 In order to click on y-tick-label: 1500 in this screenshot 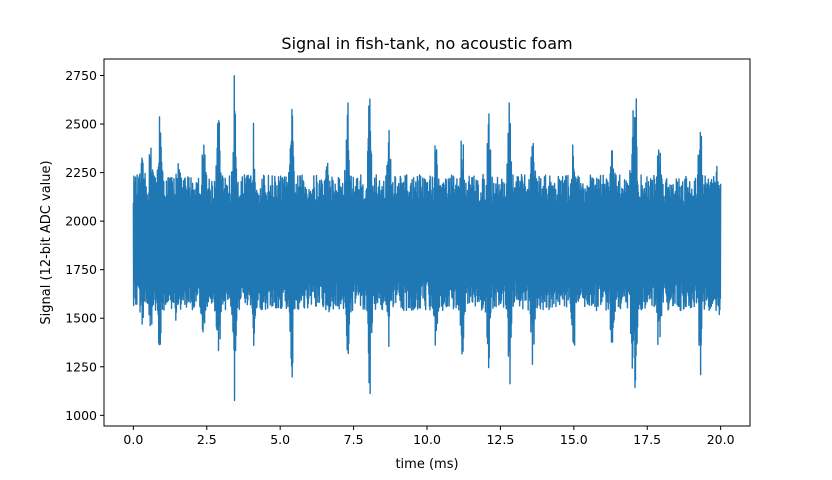, I will do `click(81, 318)`.